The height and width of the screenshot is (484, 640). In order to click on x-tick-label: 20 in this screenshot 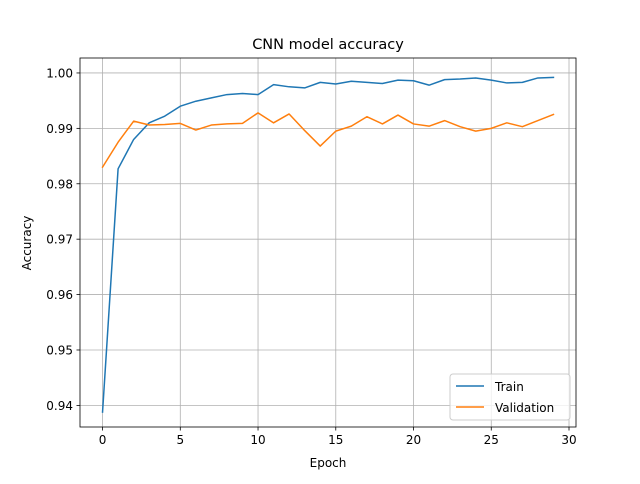, I will do `click(413, 440)`.